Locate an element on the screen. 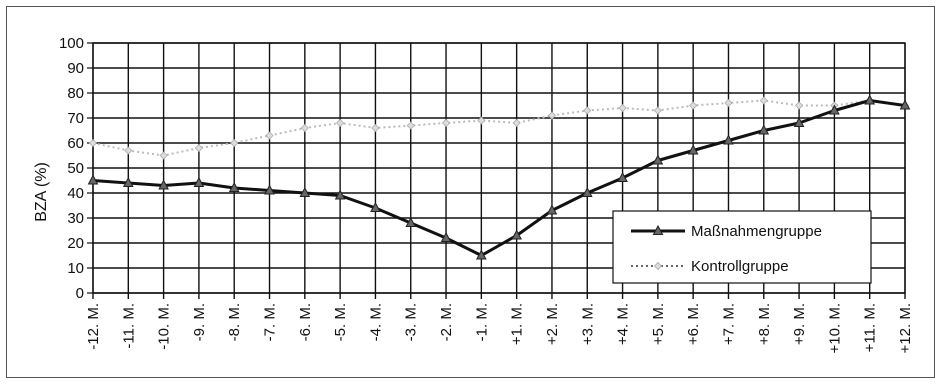 The height and width of the screenshot is (386, 943). x-tick-label: +11. M. is located at coordinates (870, 327).